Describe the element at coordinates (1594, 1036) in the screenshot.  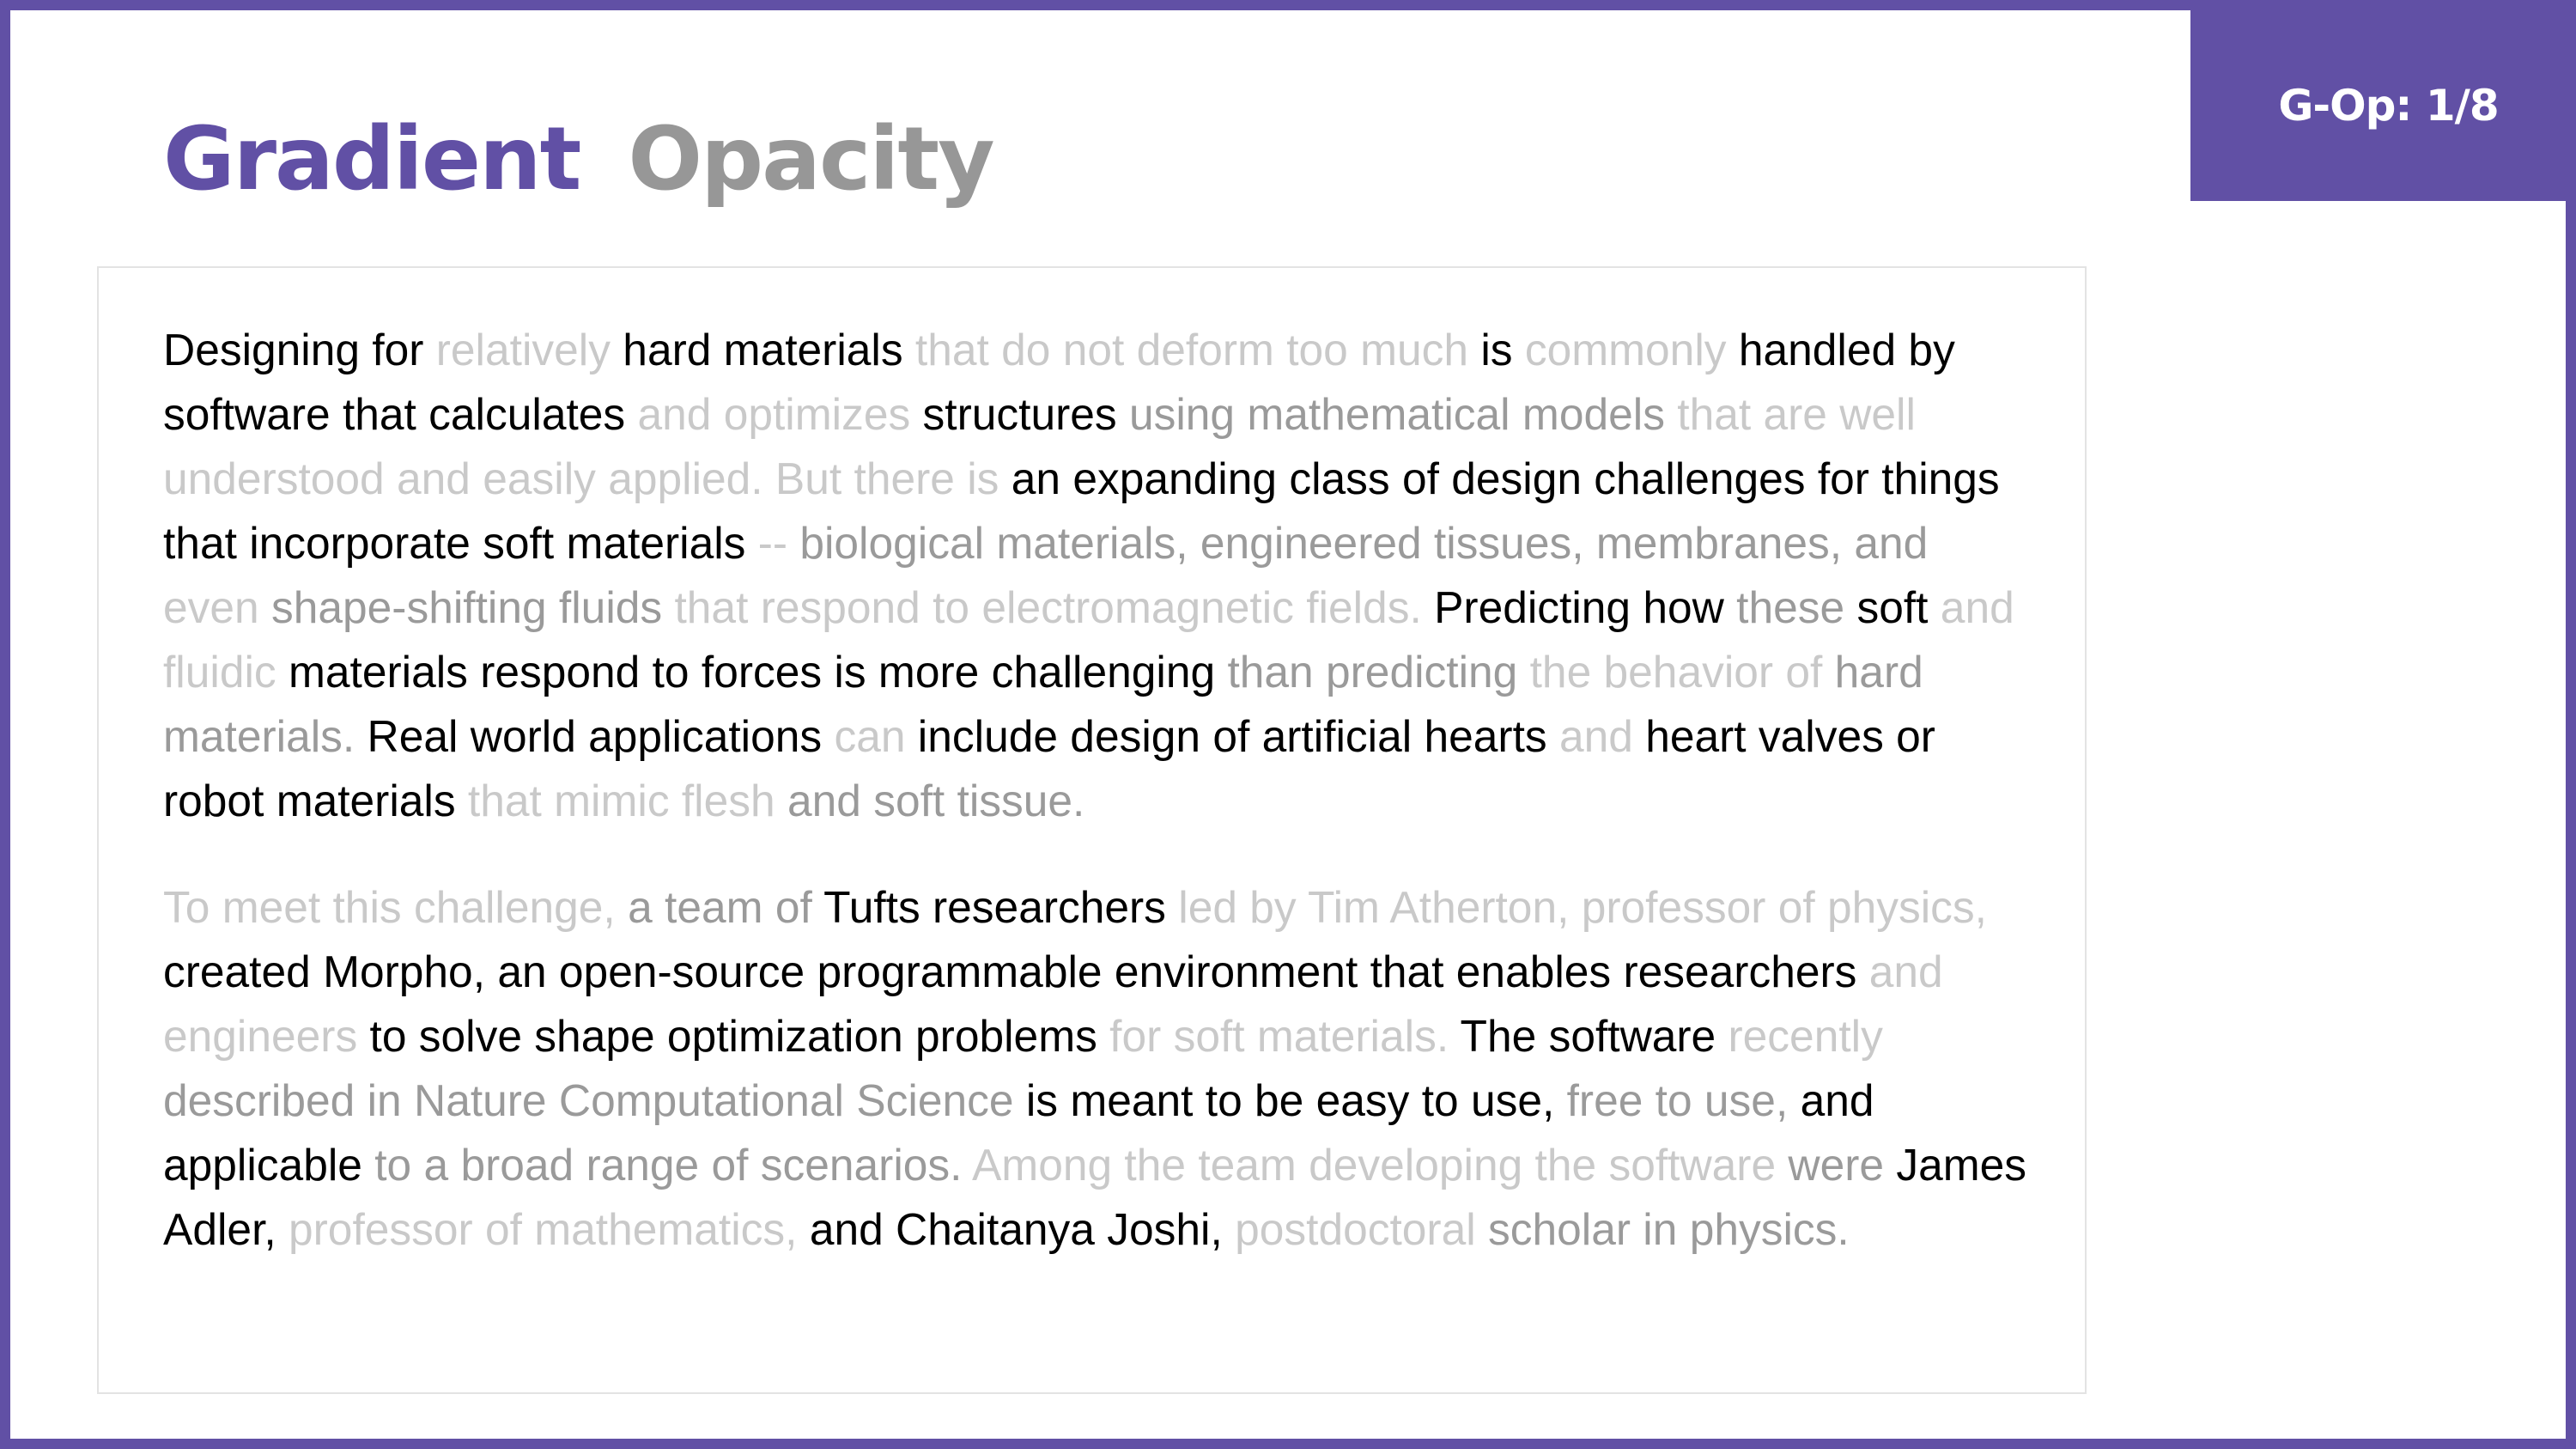
I see `text-segment: The software` at that location.